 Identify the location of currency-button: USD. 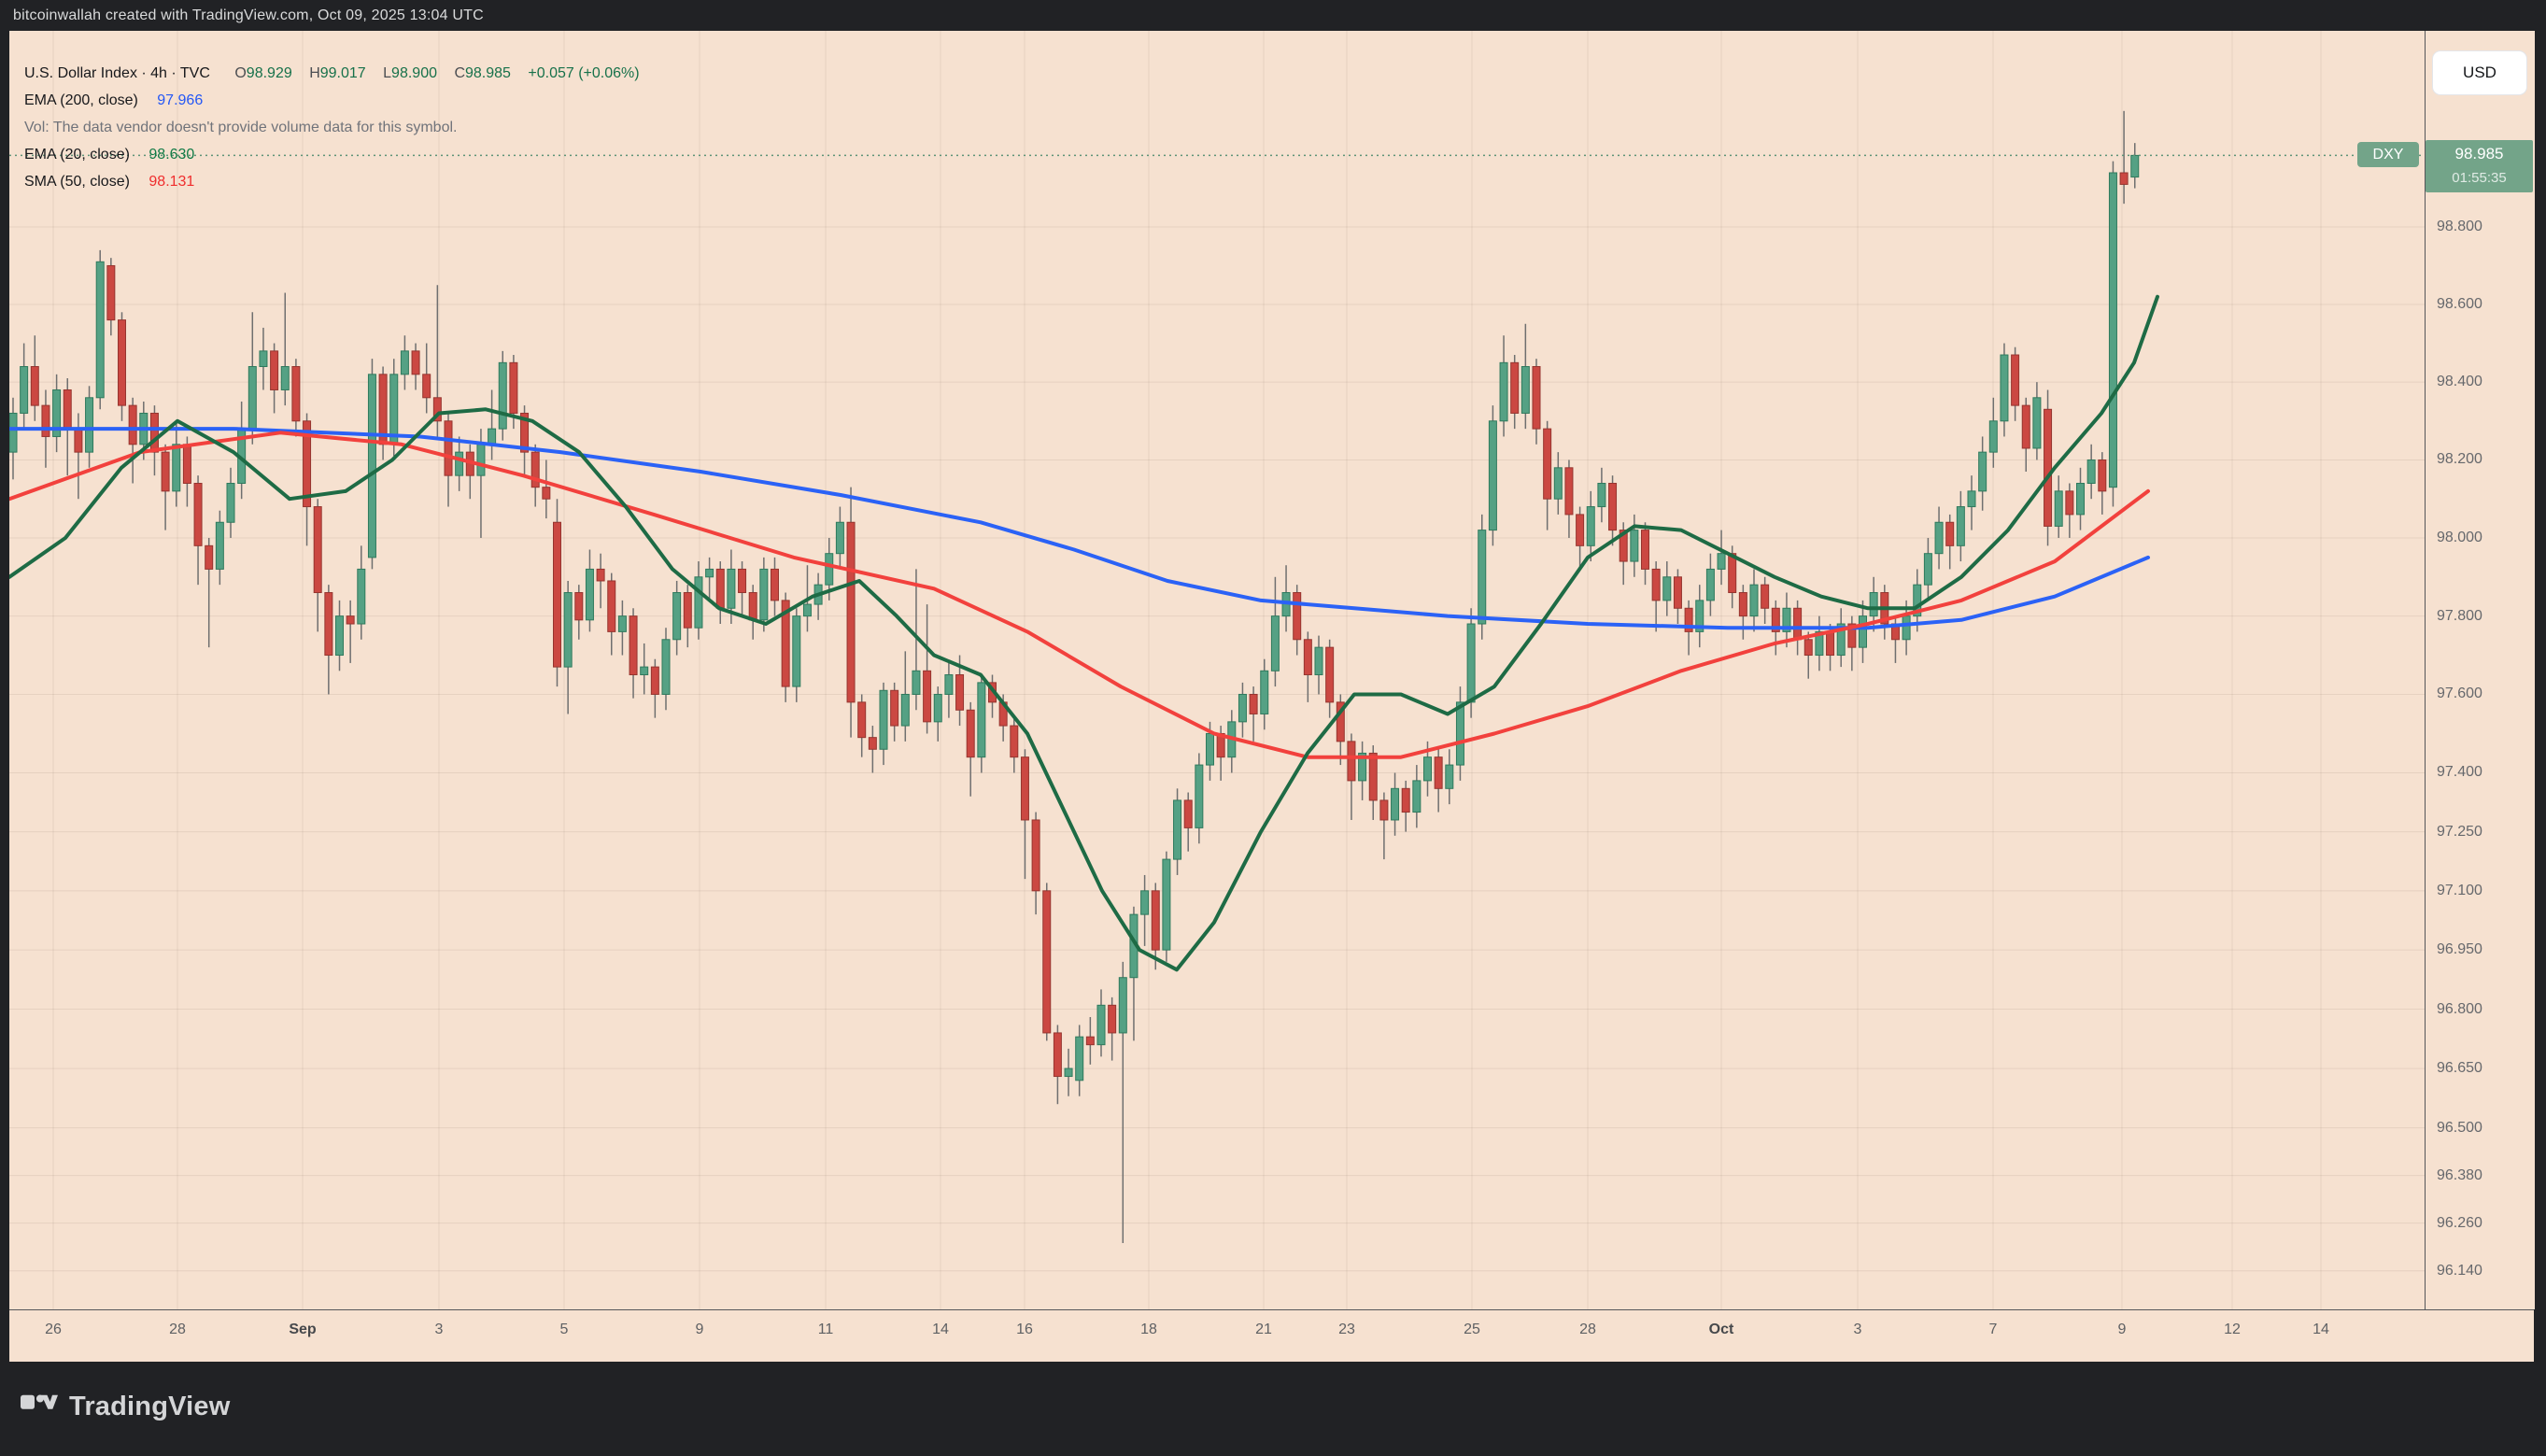
(2480, 72).